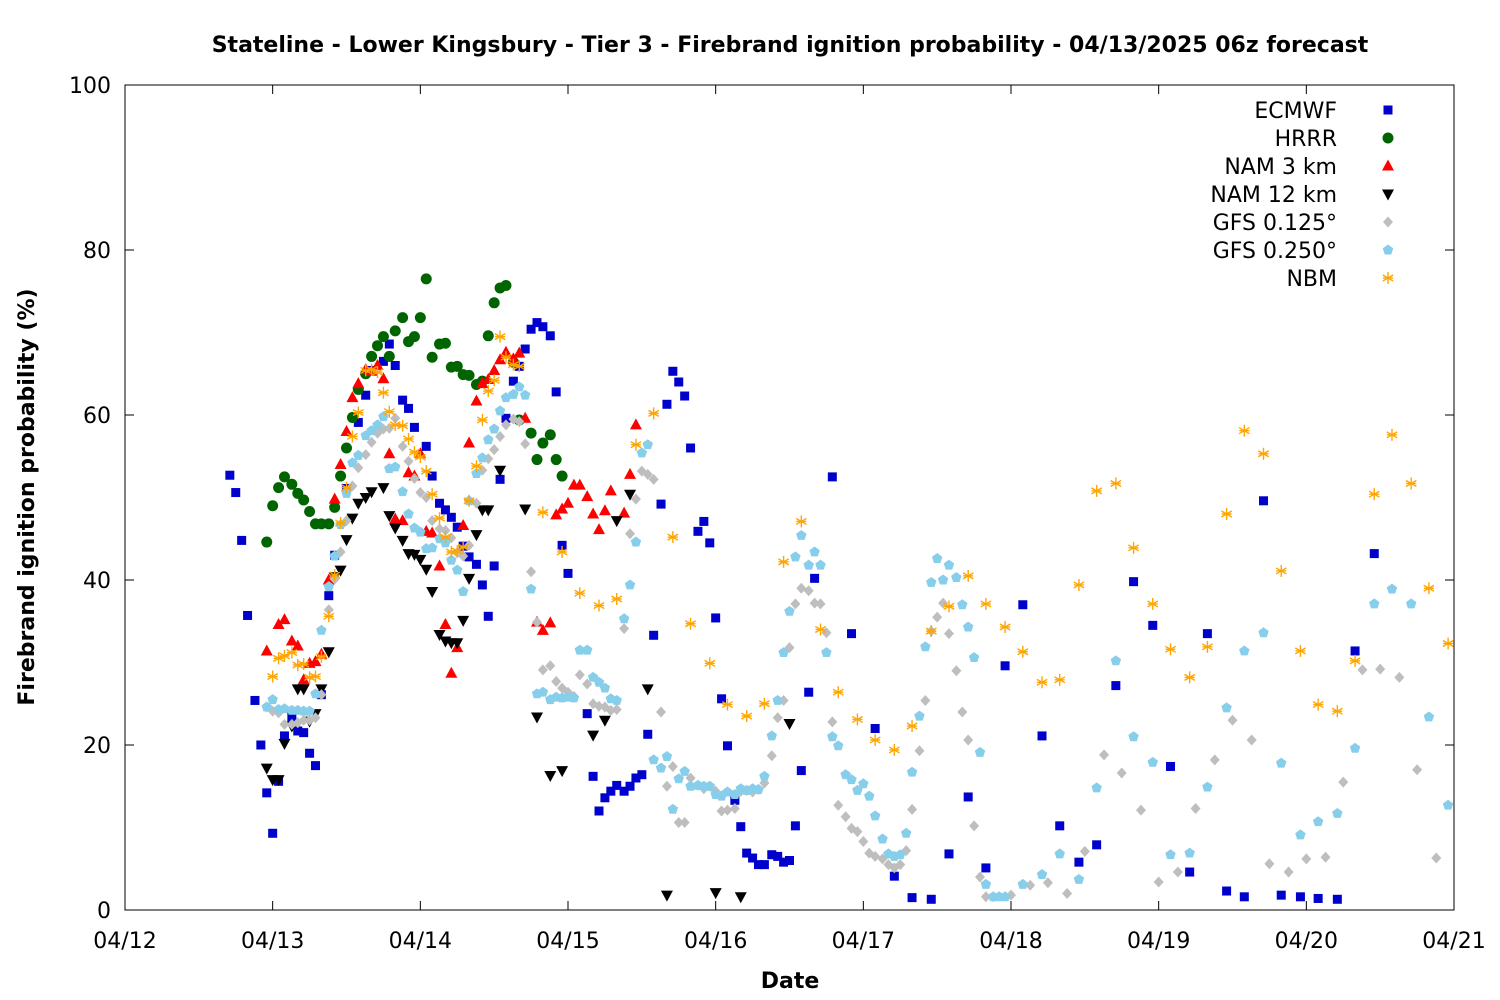 This screenshot has width=1500, height=1000. I want to click on x-axis-label: Date, so click(790, 981).